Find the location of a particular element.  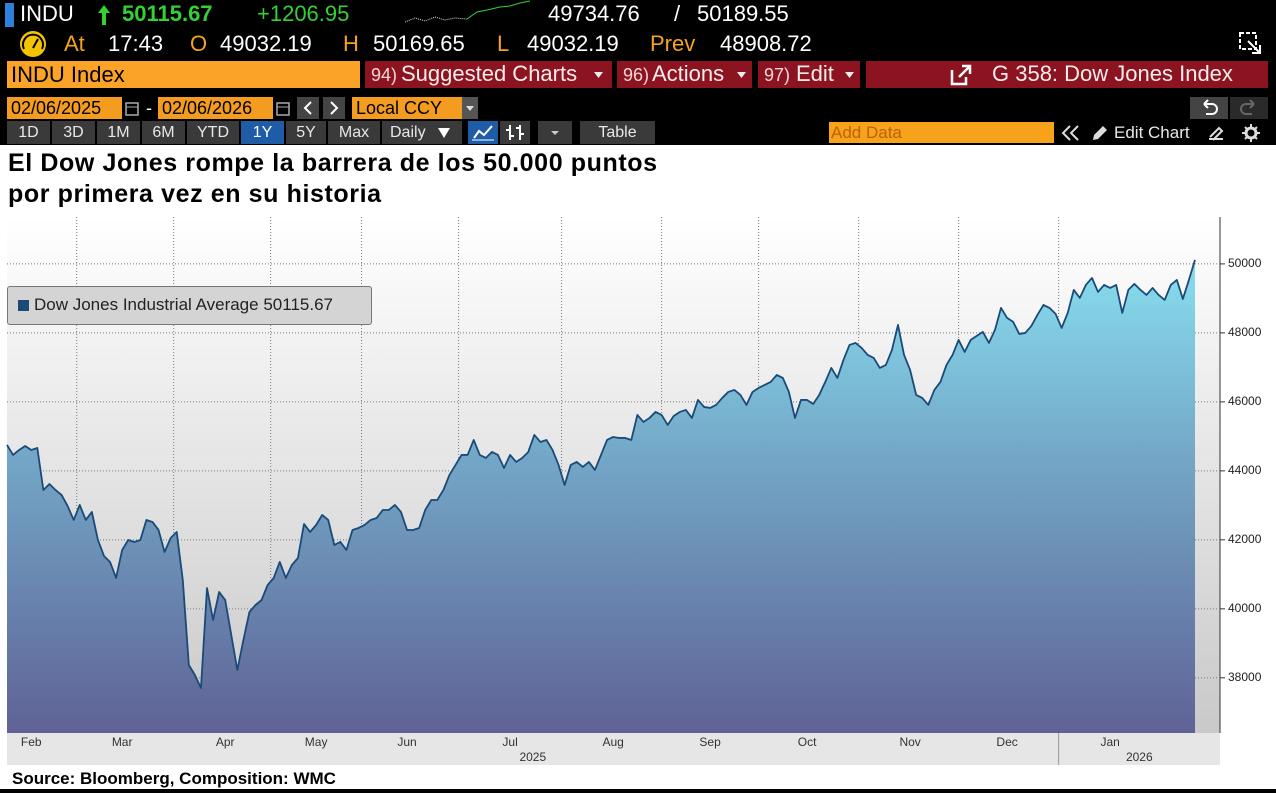

quote-value: 17:43 is located at coordinates (136, 43).